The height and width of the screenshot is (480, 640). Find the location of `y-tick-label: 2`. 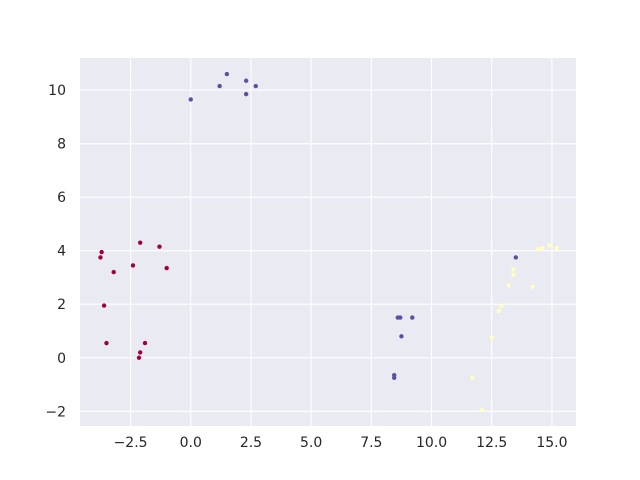

y-tick-label: 2 is located at coordinates (61, 305).